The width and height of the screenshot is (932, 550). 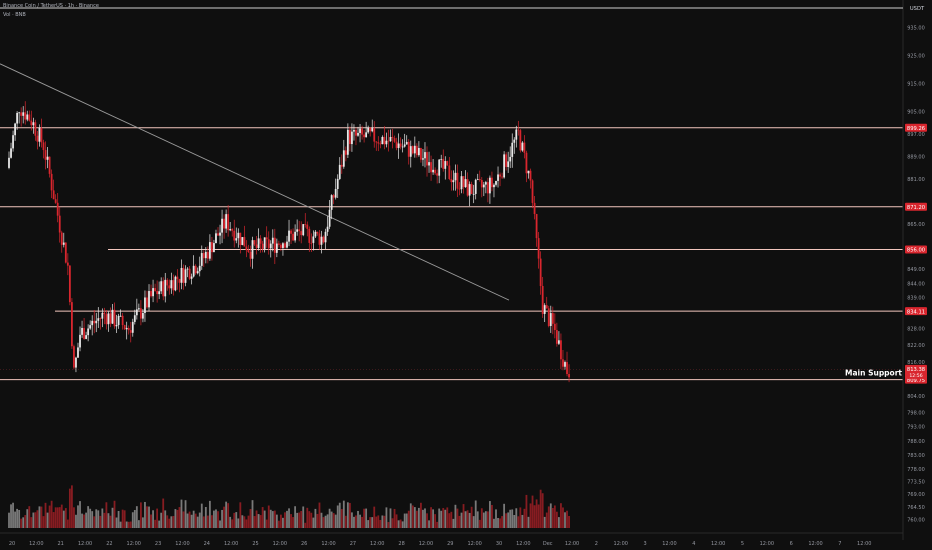 I want to click on price-tick-label: 849.00, so click(x=916, y=270).